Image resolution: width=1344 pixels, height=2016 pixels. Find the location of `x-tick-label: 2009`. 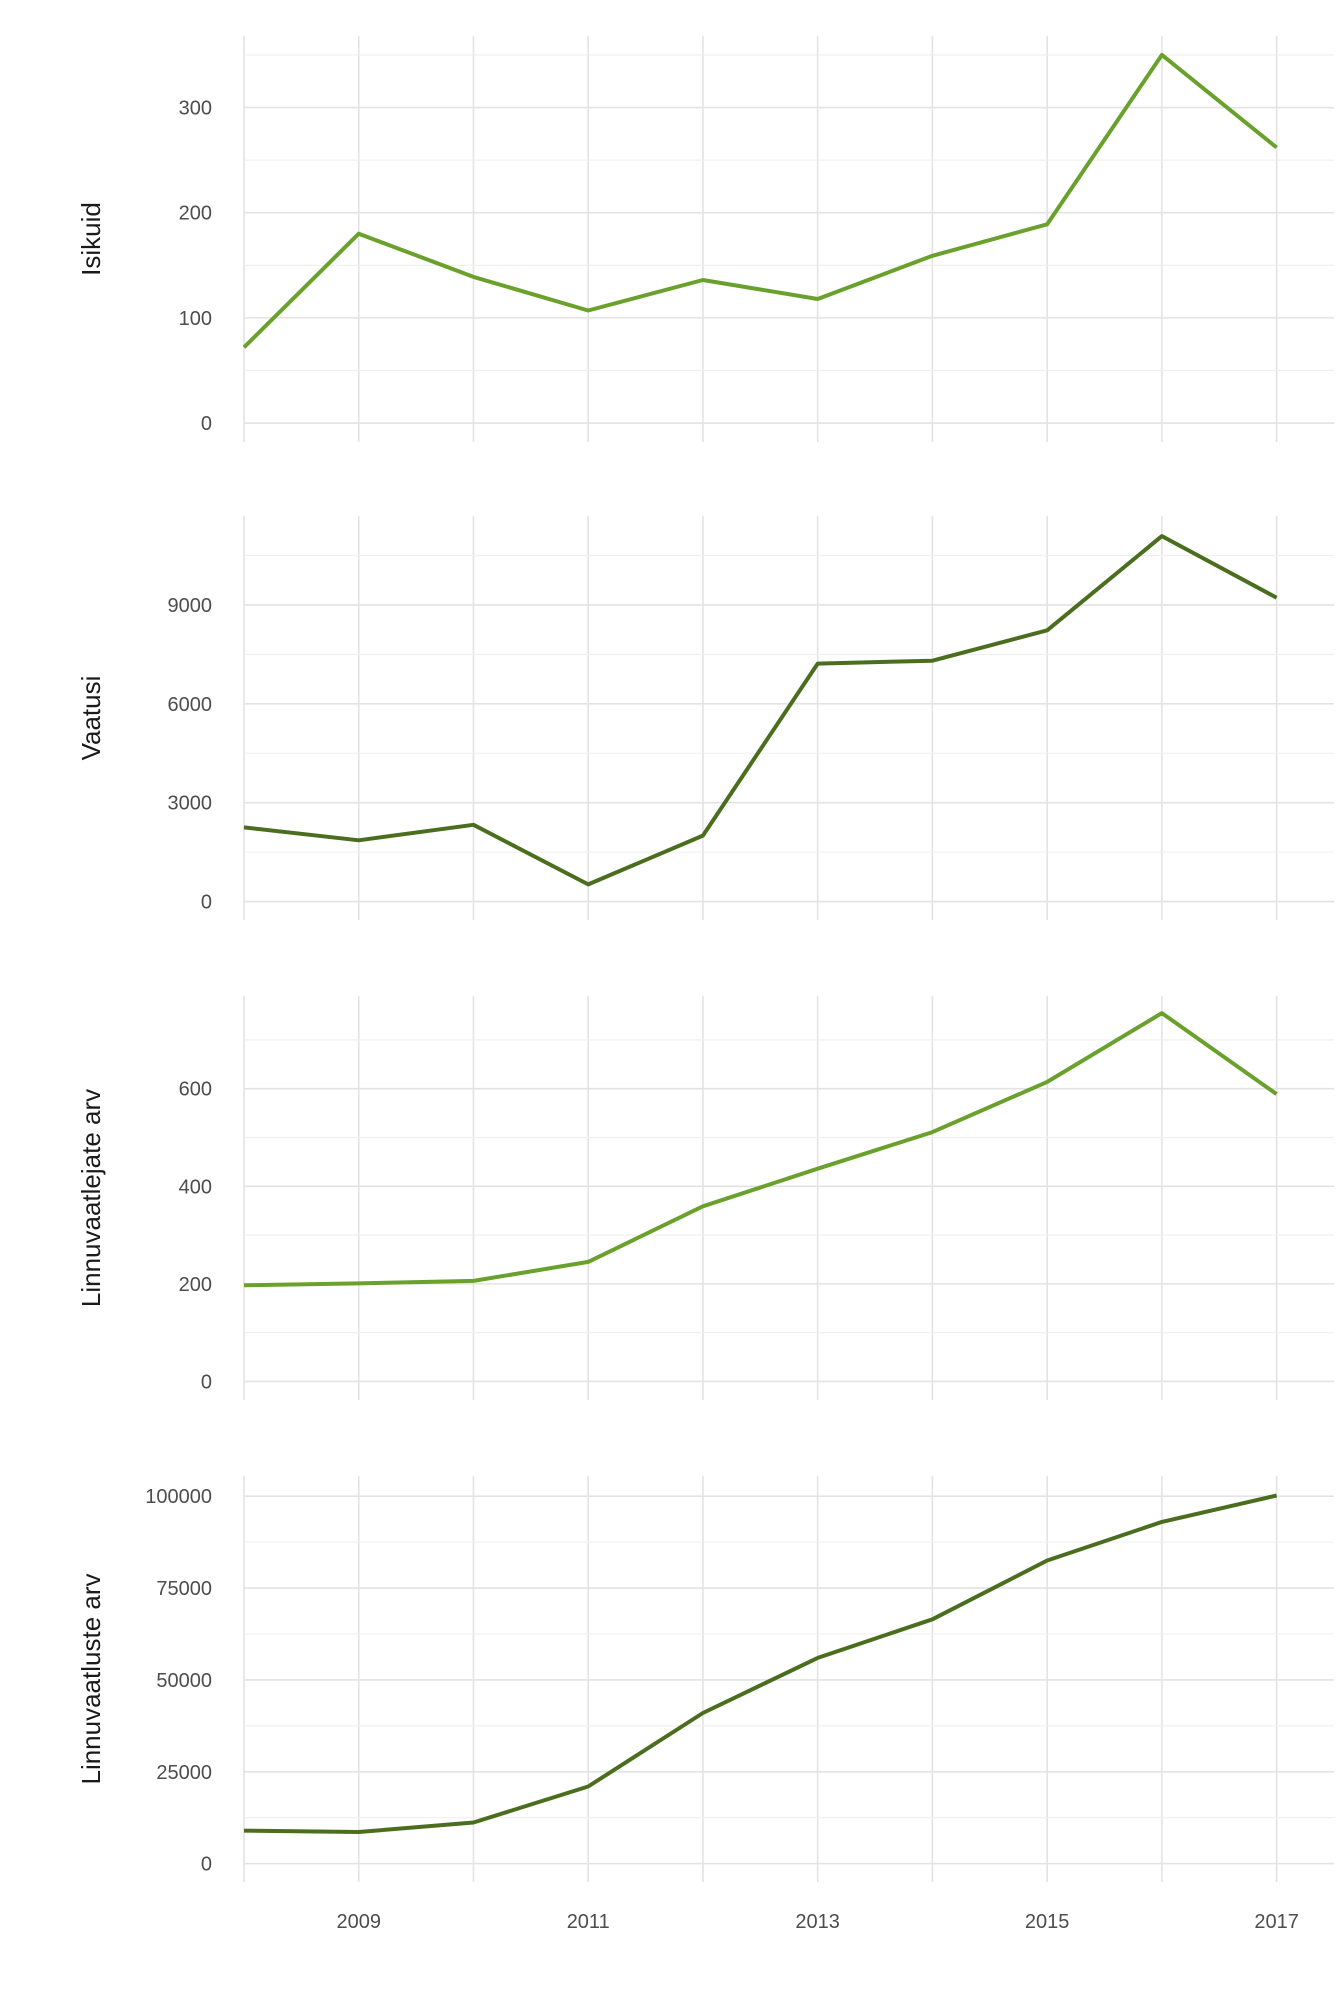

x-tick-label: 2009 is located at coordinates (358, 1922).